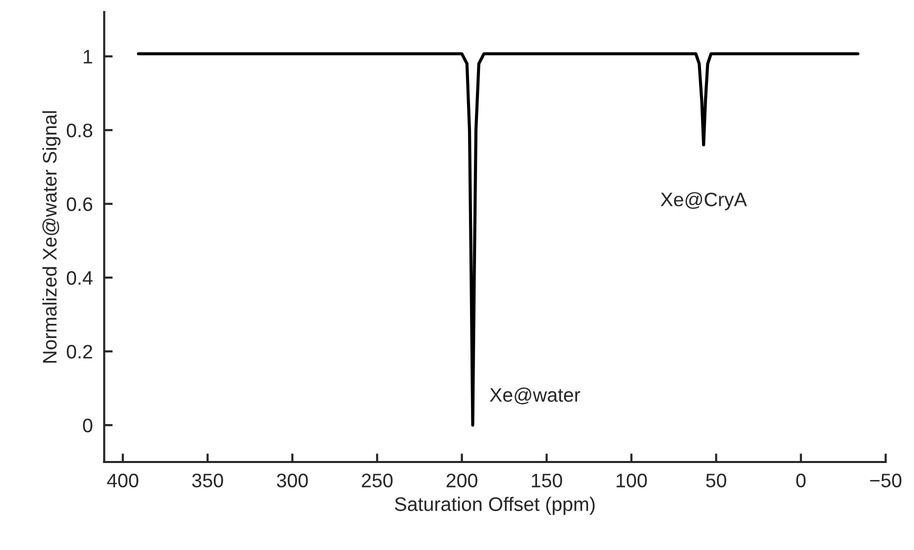  What do you see at coordinates (716, 481) in the screenshot?
I see `x-tick-label: 50` at bounding box center [716, 481].